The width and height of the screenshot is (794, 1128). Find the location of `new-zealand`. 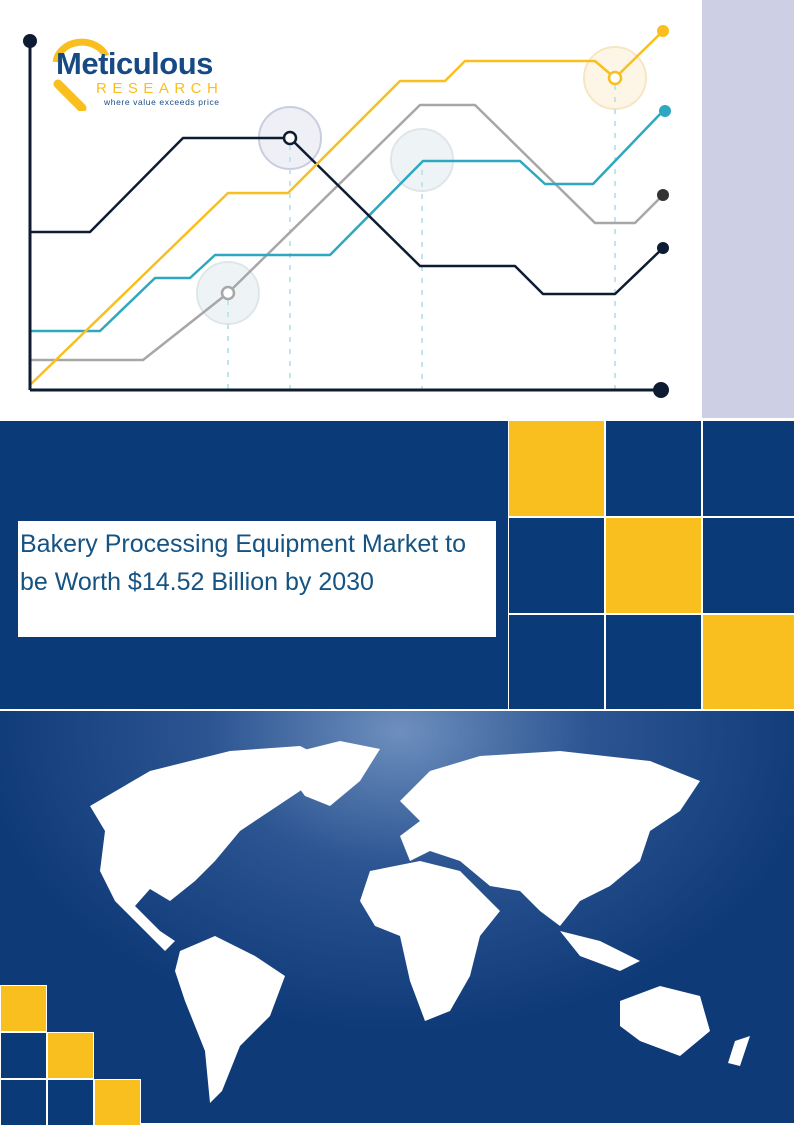

new-zealand is located at coordinates (739, 1051).